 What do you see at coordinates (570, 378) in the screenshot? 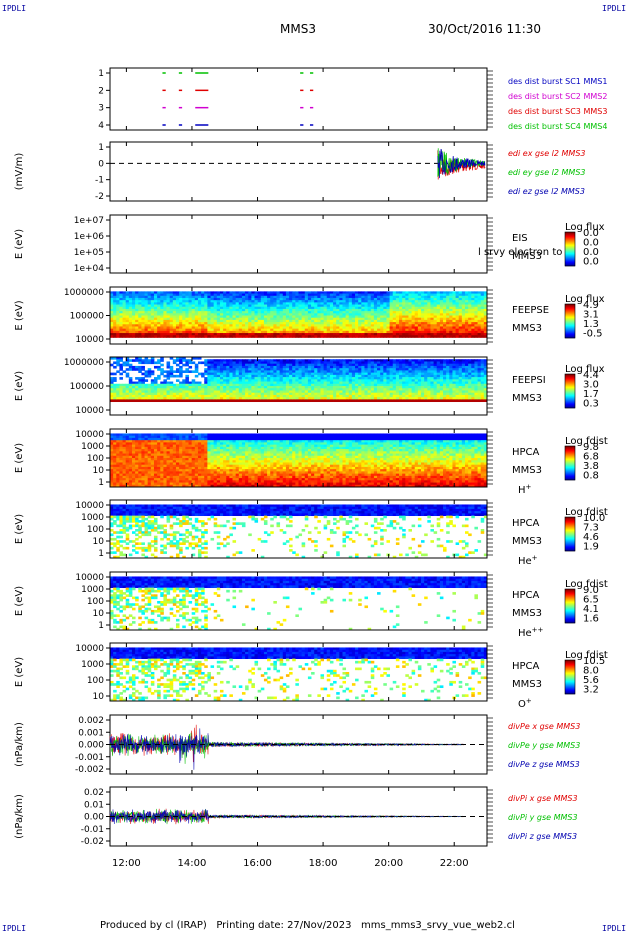
I see `feepsi-colorbar-cell` at bounding box center [570, 378].